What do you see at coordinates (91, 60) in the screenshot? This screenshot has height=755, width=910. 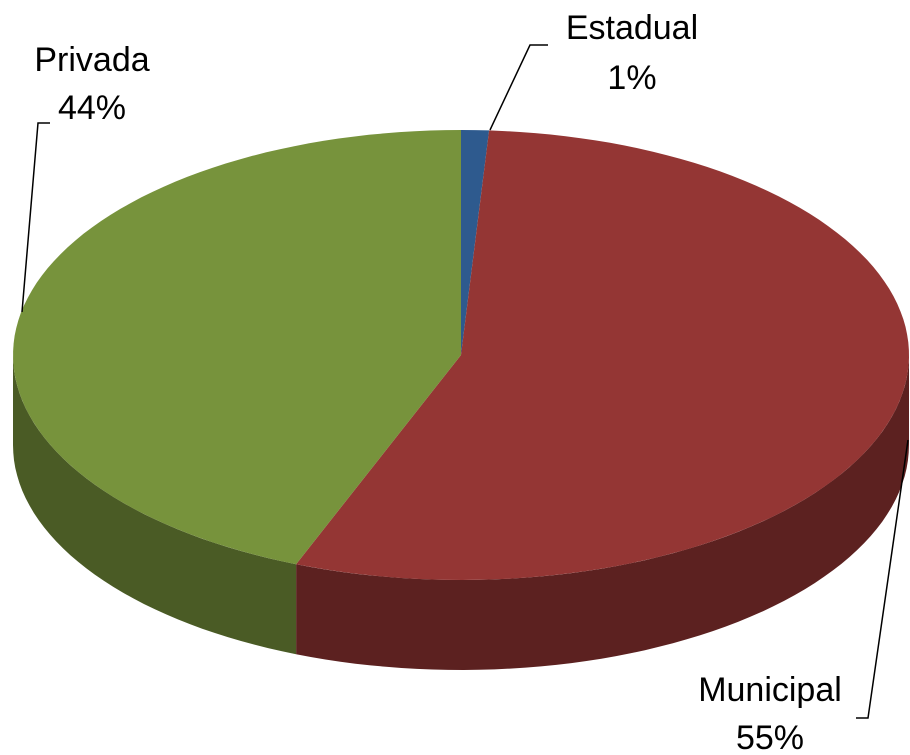 I see `slice-label: Privada` at bounding box center [91, 60].